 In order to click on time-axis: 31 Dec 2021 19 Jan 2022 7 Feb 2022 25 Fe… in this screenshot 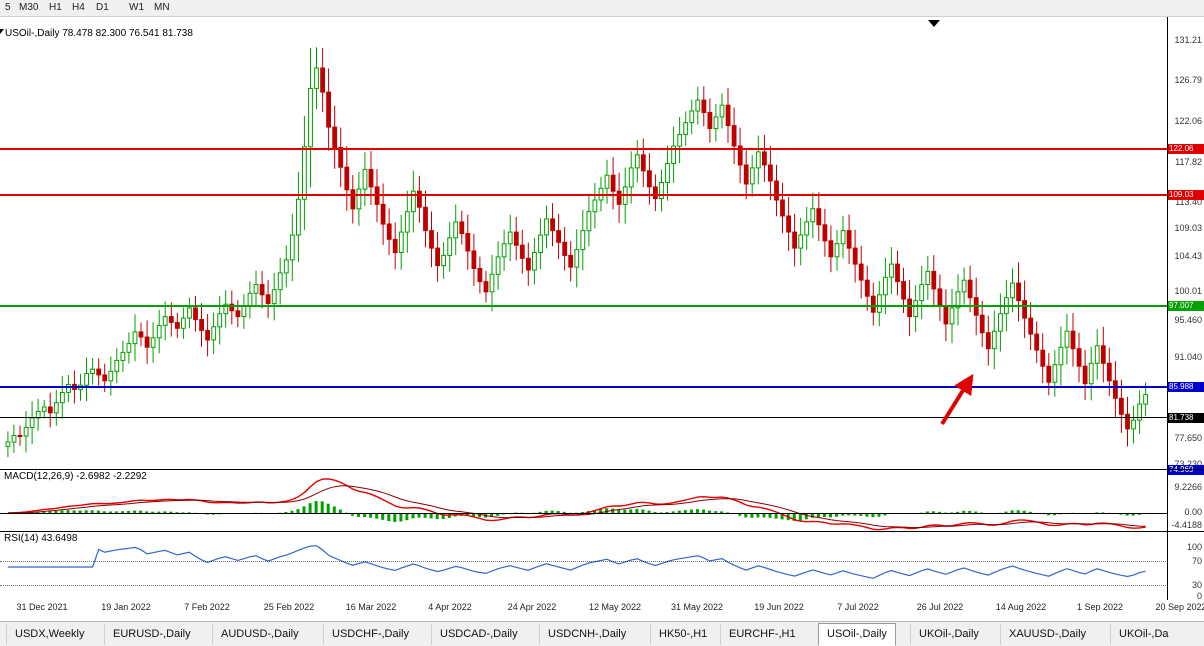, I will do `click(602, 609)`.